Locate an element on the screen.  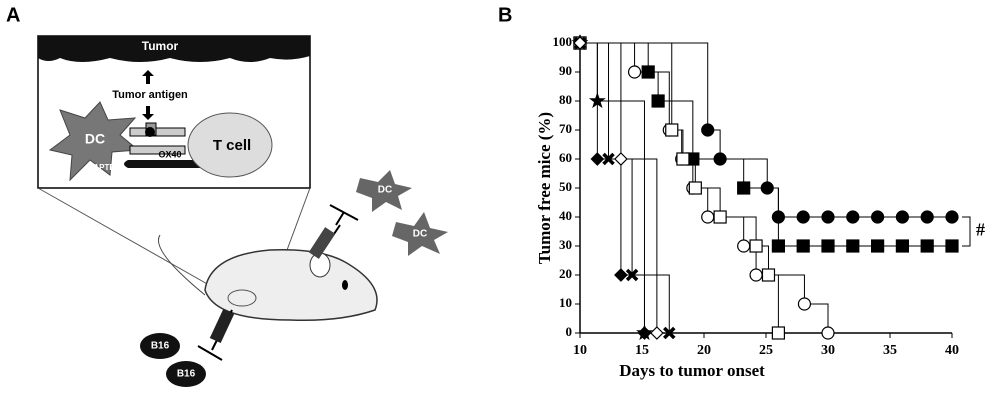
site is located at coordinates (242, 298).